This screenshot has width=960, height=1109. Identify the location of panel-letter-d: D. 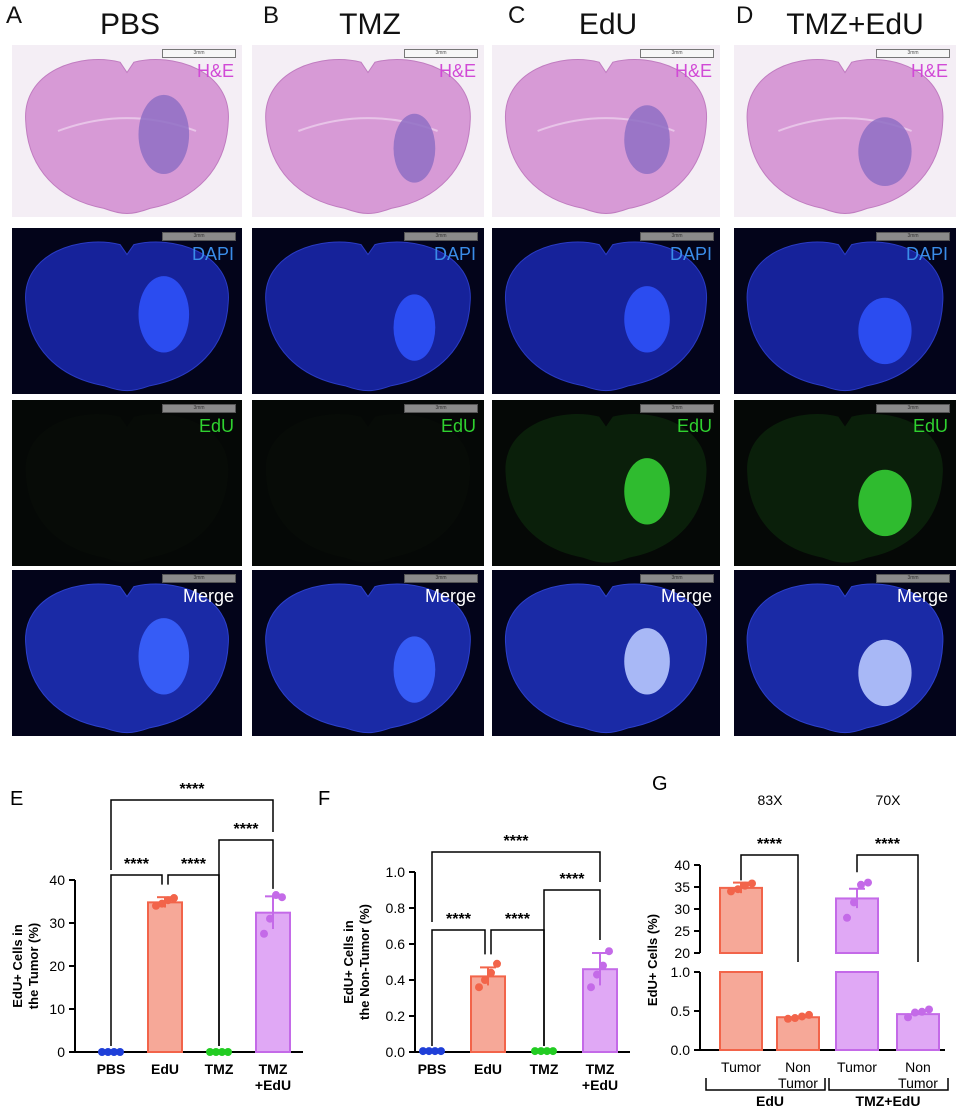
(745, 15).